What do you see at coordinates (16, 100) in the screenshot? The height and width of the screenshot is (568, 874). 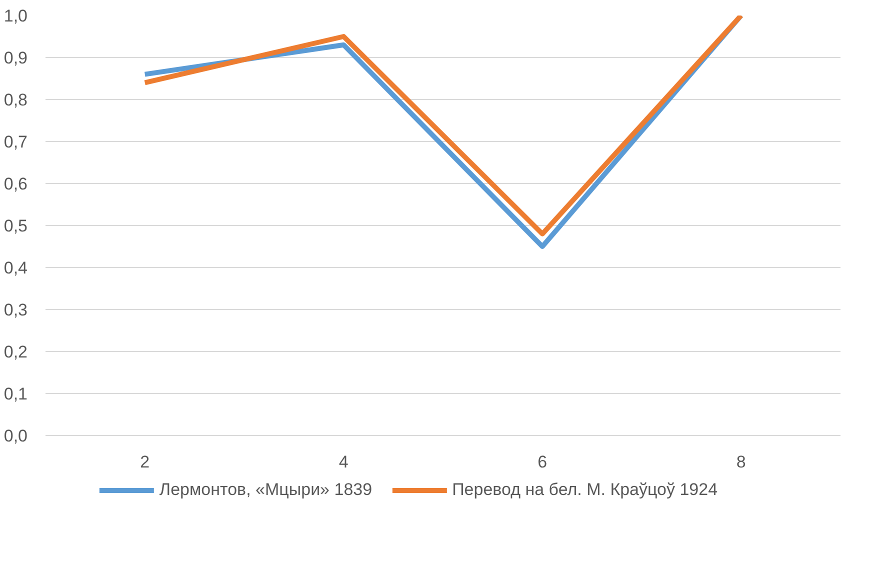 I see `y-tick-label: 0,8` at bounding box center [16, 100].